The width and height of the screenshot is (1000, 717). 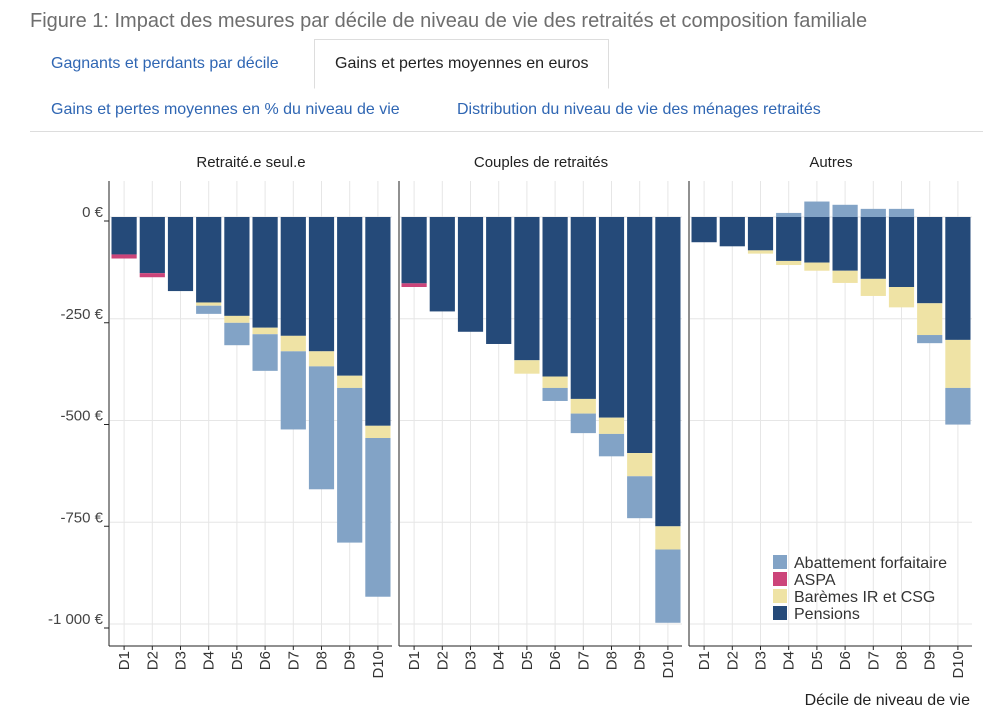 I want to click on legend-label: Pensions, so click(x=827, y=614).